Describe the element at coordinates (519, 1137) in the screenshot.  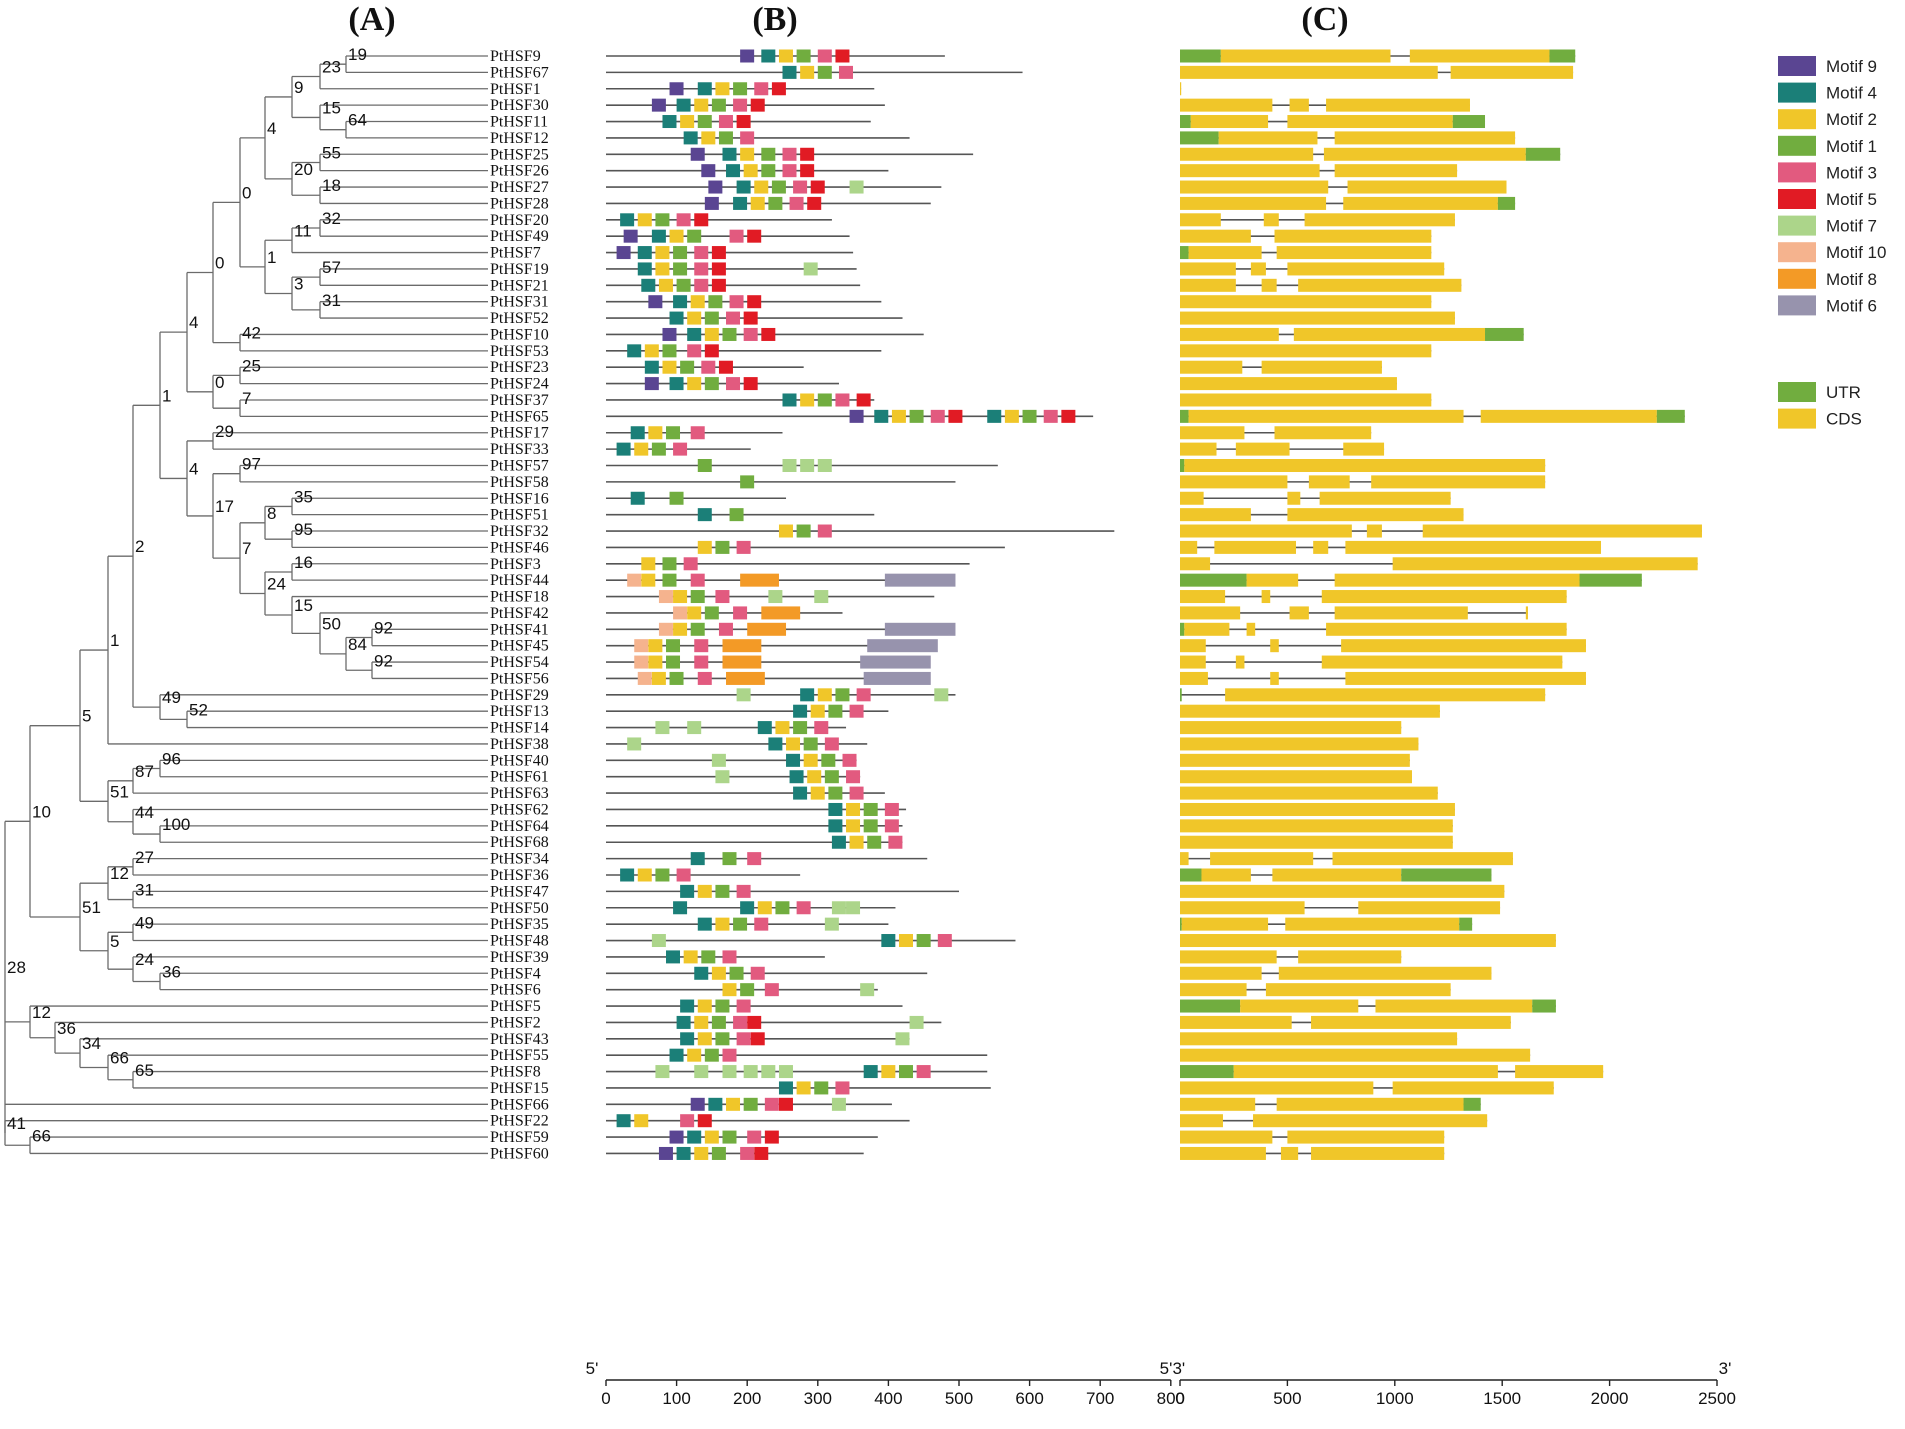
I see `gene-label: PtHSF59` at that location.